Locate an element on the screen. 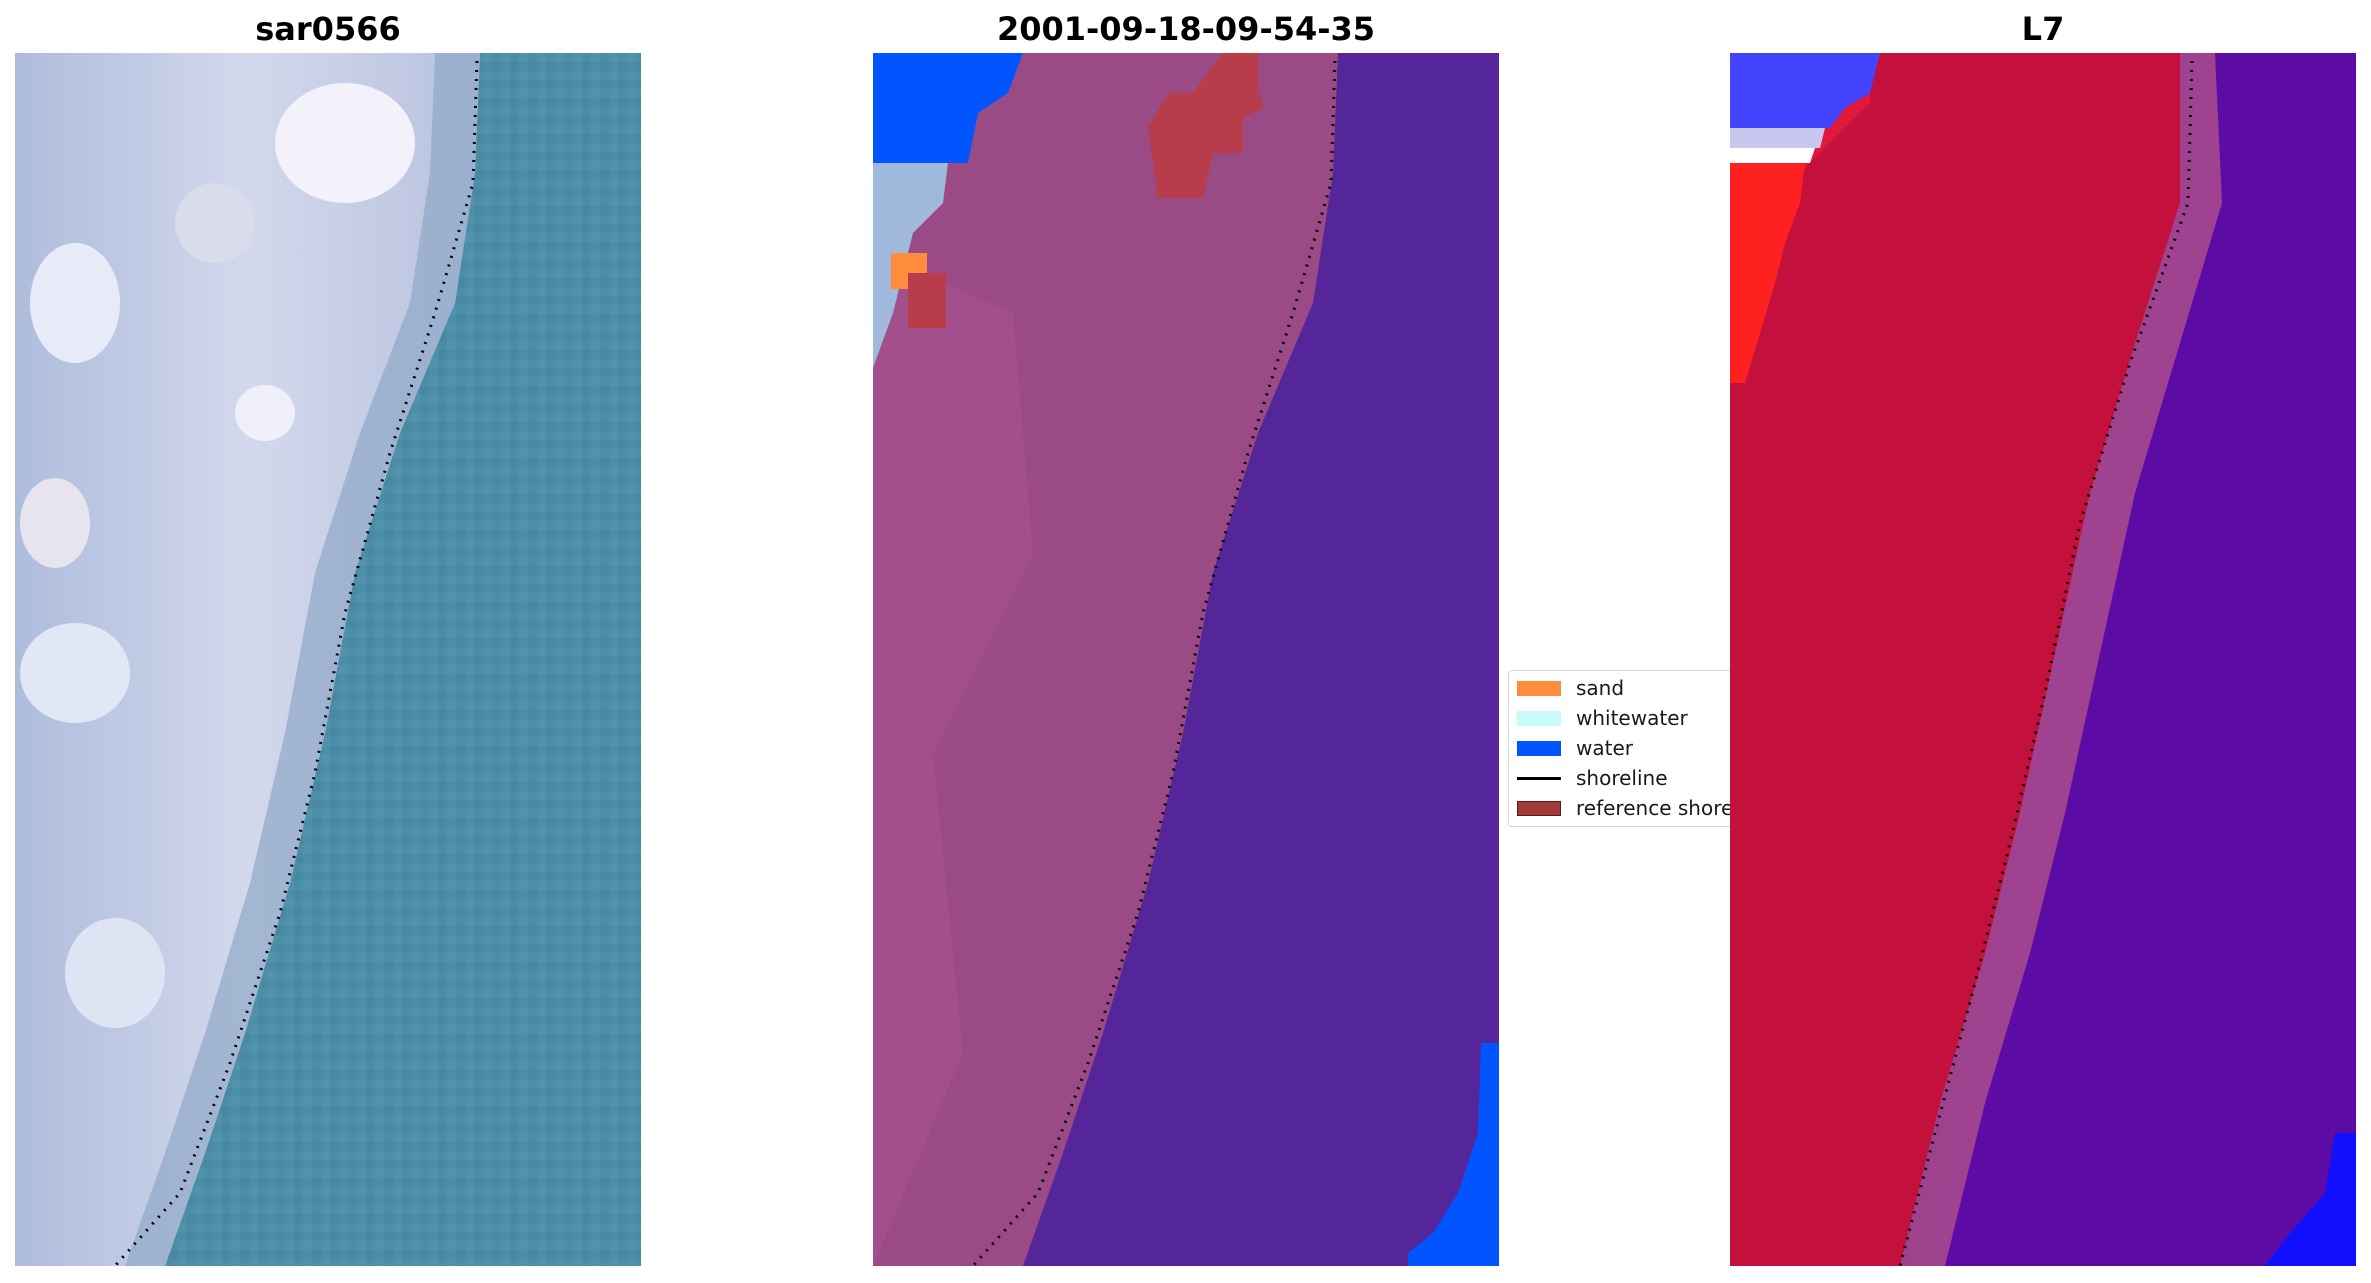 The image size is (2371, 1283). legend-item-shoreline: shoreline is located at coordinates (1621, 778).